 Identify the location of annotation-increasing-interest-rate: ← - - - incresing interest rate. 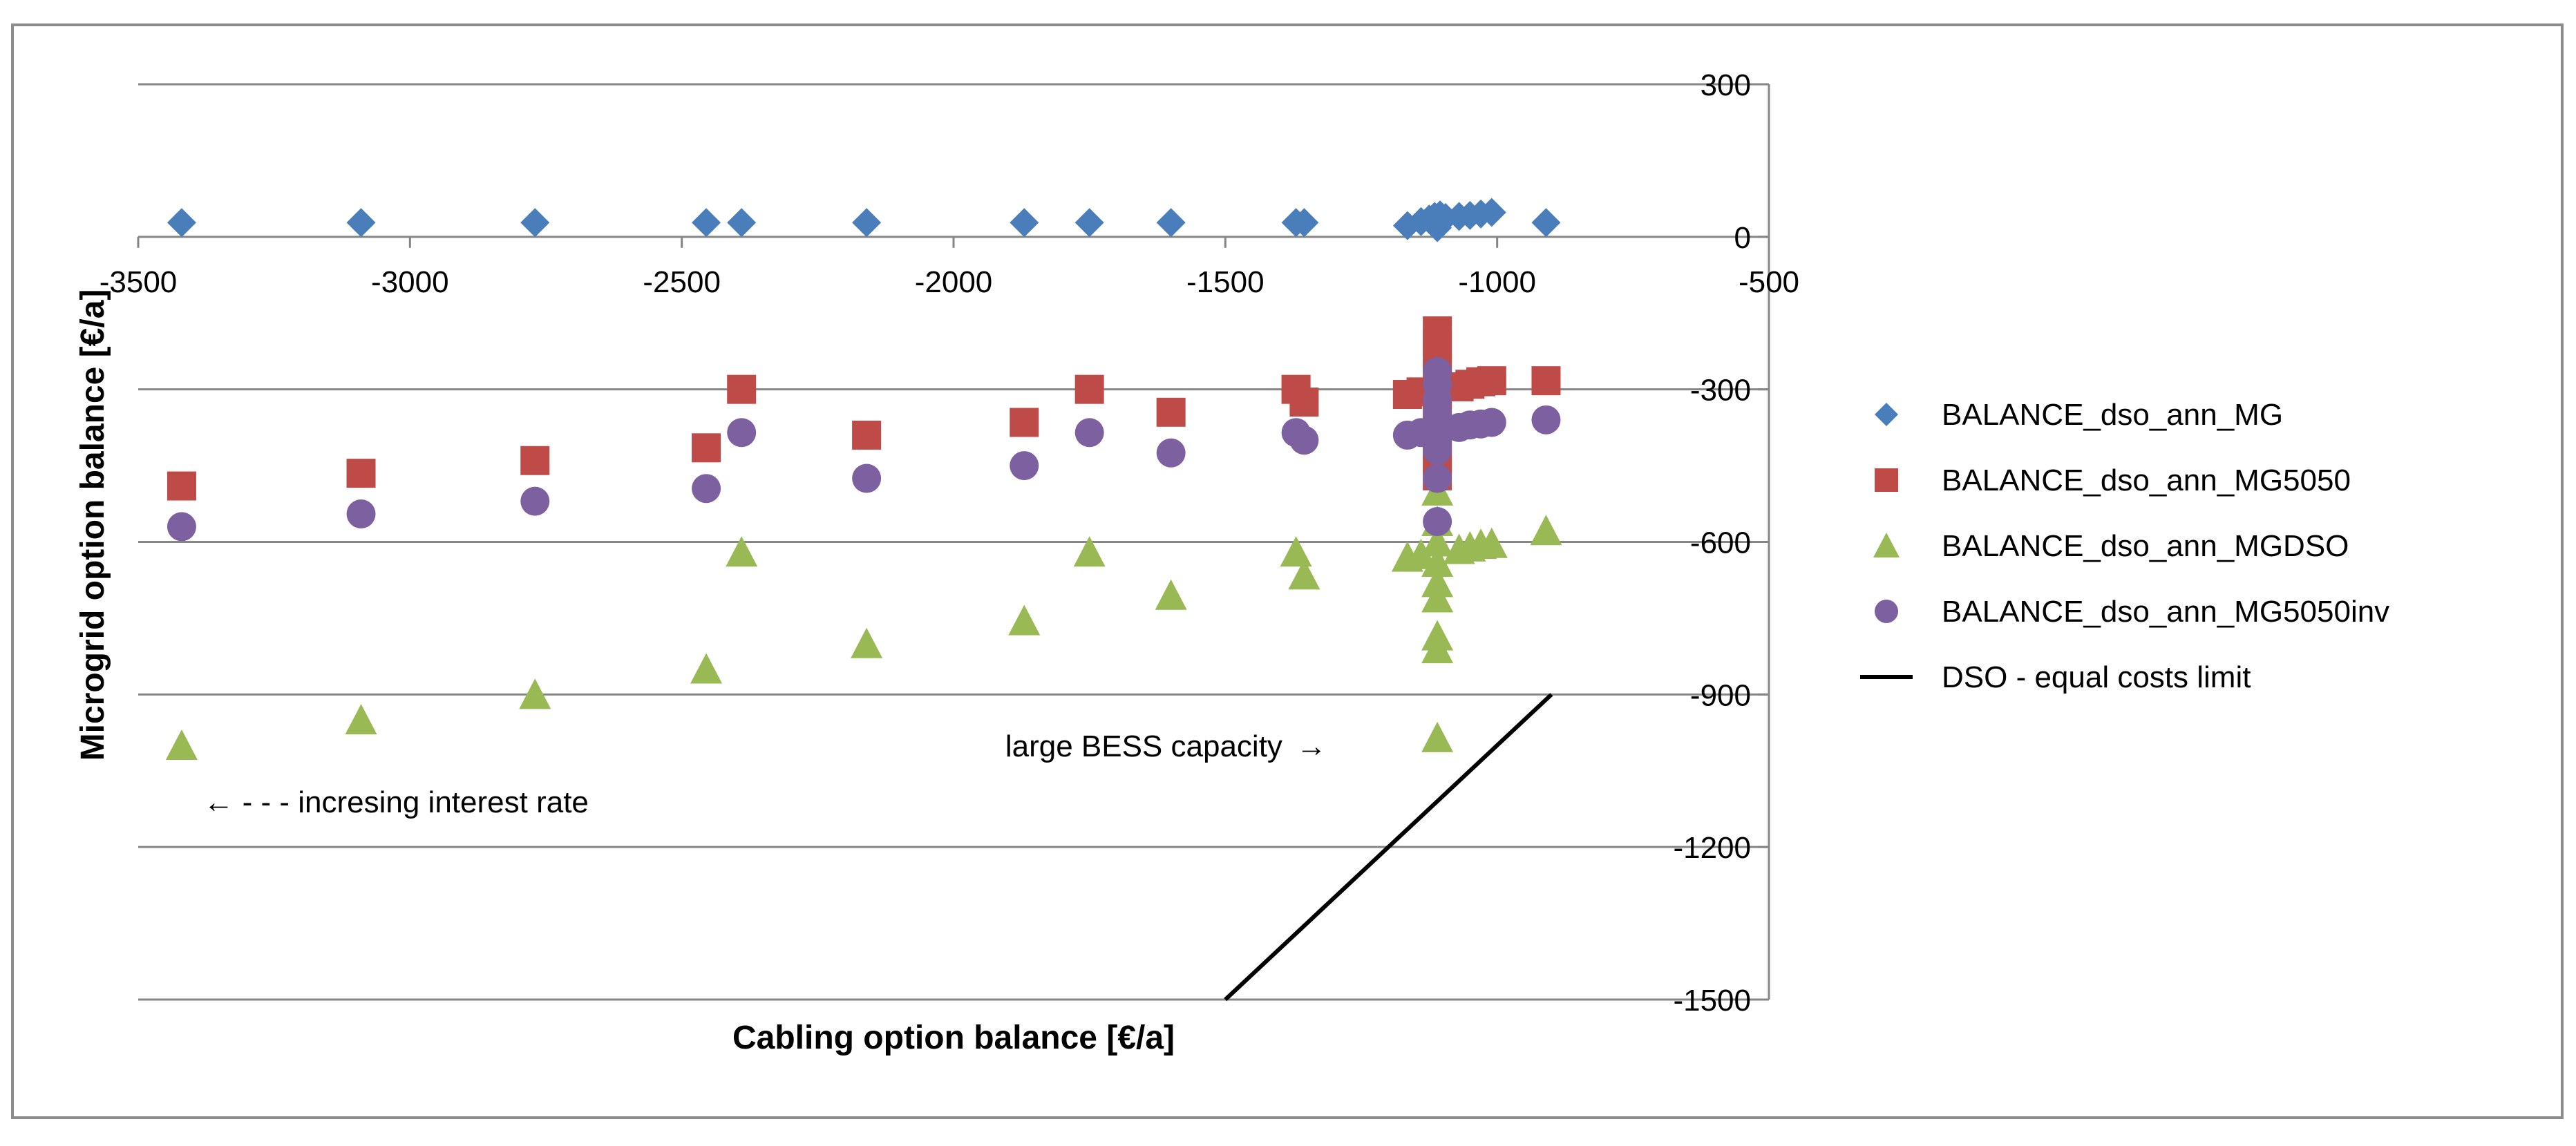
(396, 802).